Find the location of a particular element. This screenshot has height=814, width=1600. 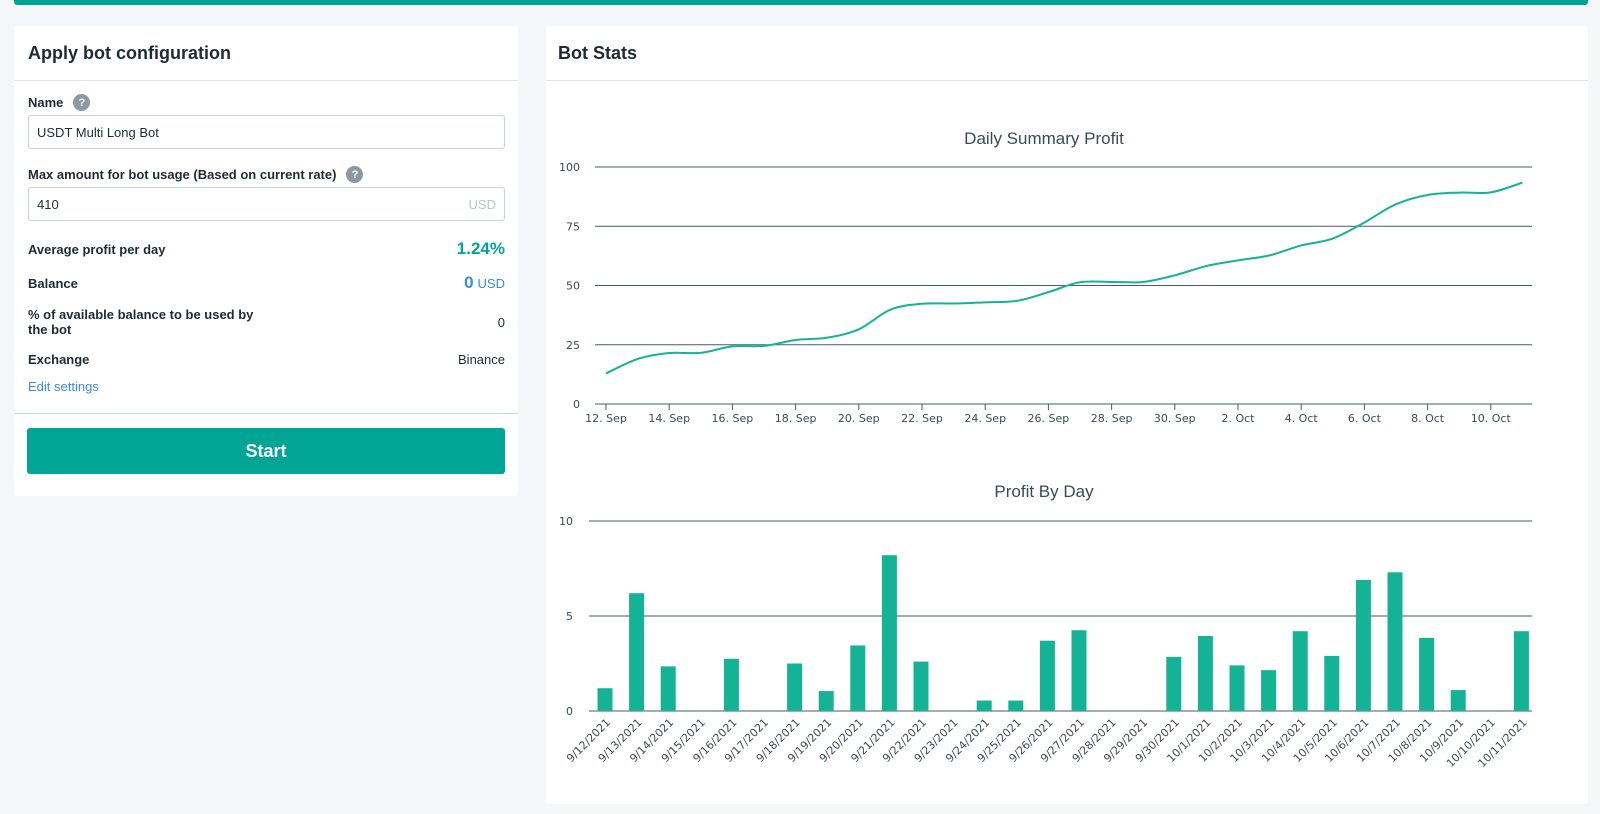

x-tick-label: 24. Sep is located at coordinates (985, 418).